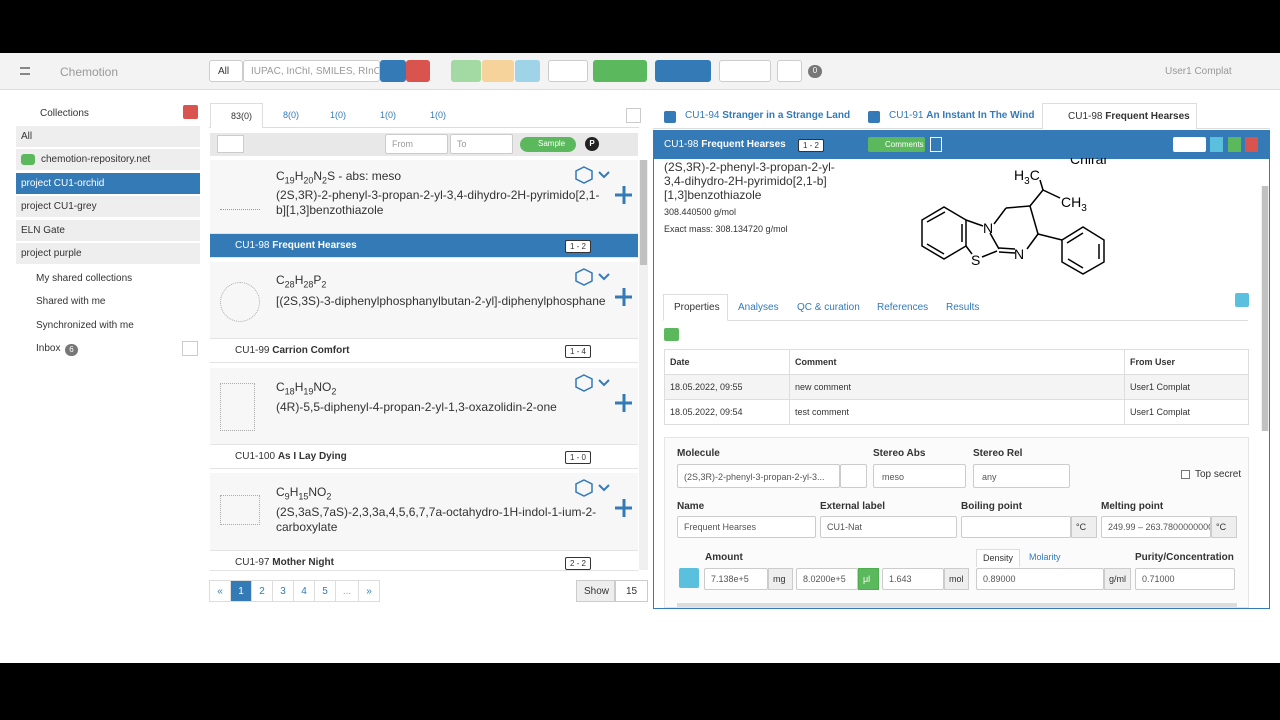 The width and height of the screenshot is (1280, 720). I want to click on section-settings, so click(1242, 300).